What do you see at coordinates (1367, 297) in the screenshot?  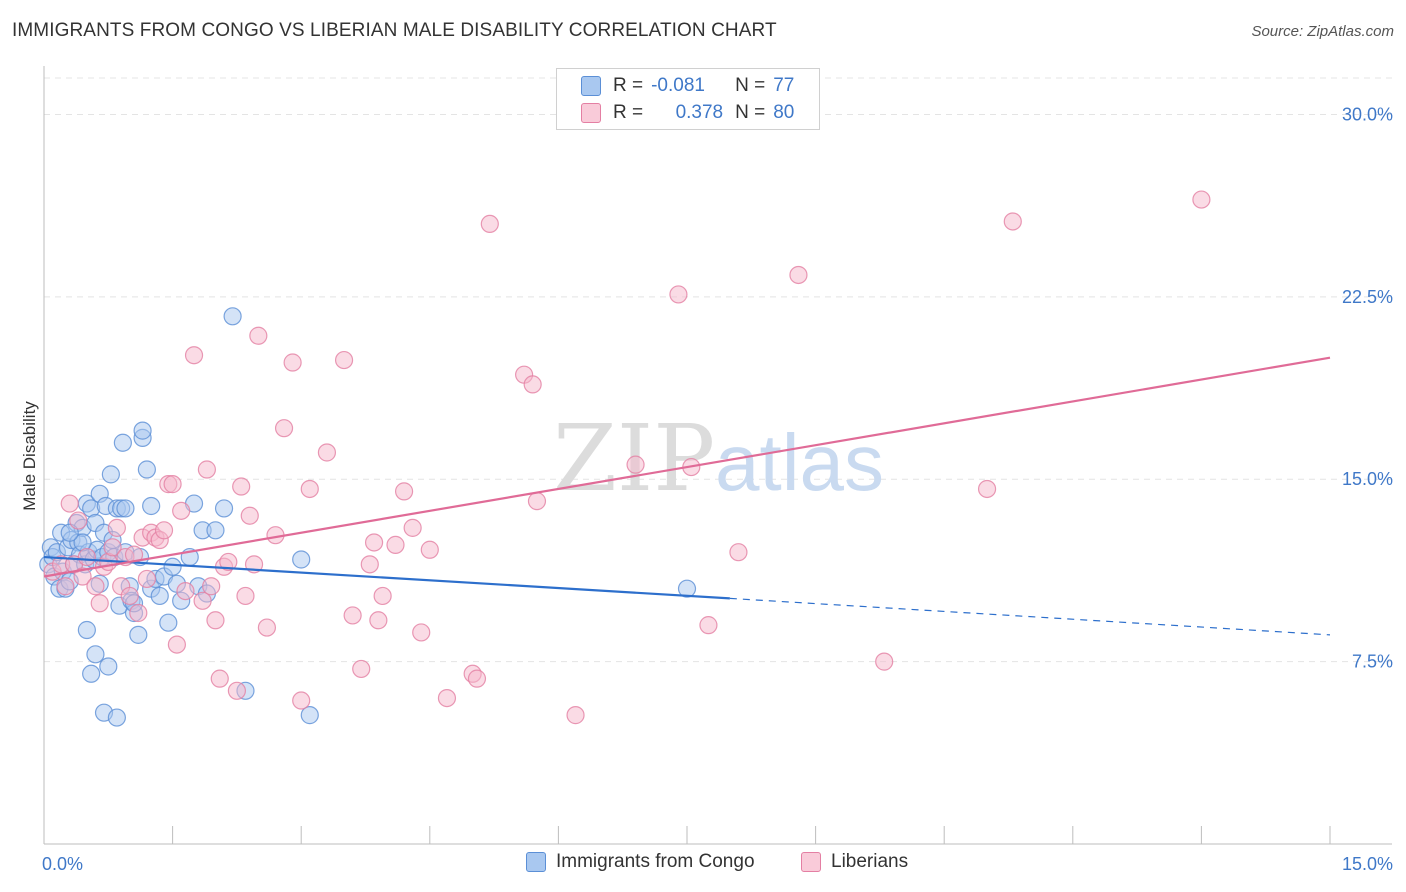 I see `y-tick-label: 22.5%` at bounding box center [1367, 297].